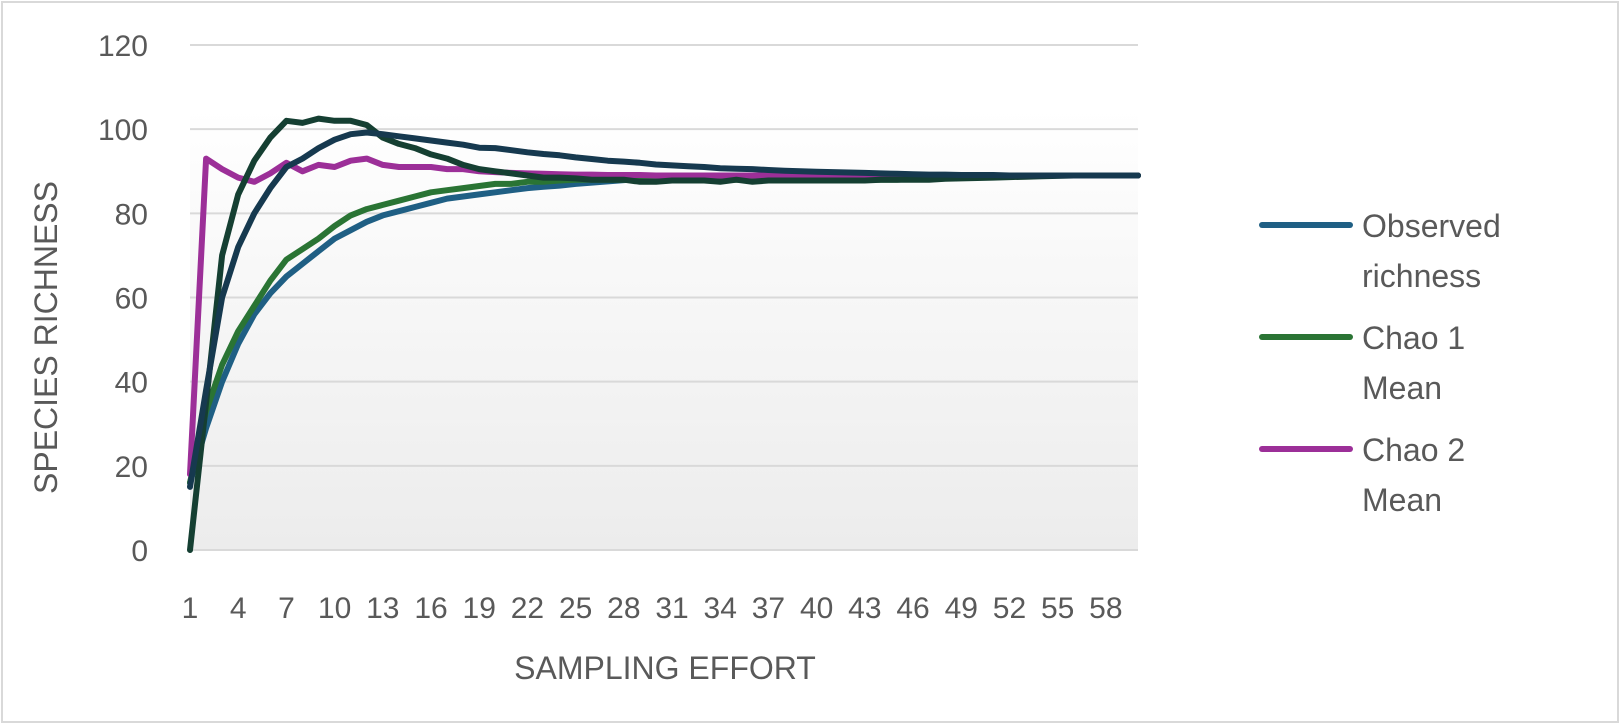 The height and width of the screenshot is (726, 1622). What do you see at coordinates (671, 608) in the screenshot?
I see `x-tick-label: 31` at bounding box center [671, 608].